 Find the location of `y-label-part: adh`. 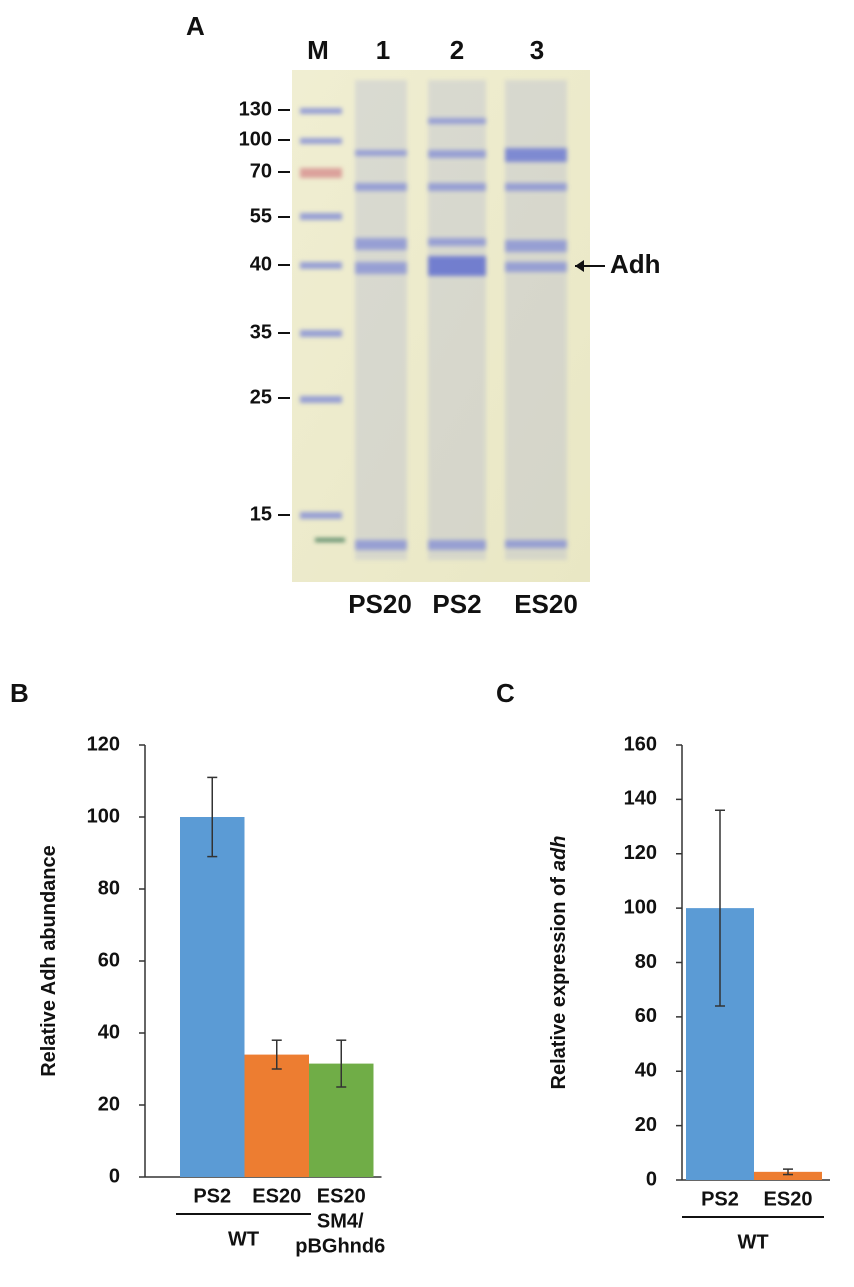

y-label-part: adh is located at coordinates (559, 854).